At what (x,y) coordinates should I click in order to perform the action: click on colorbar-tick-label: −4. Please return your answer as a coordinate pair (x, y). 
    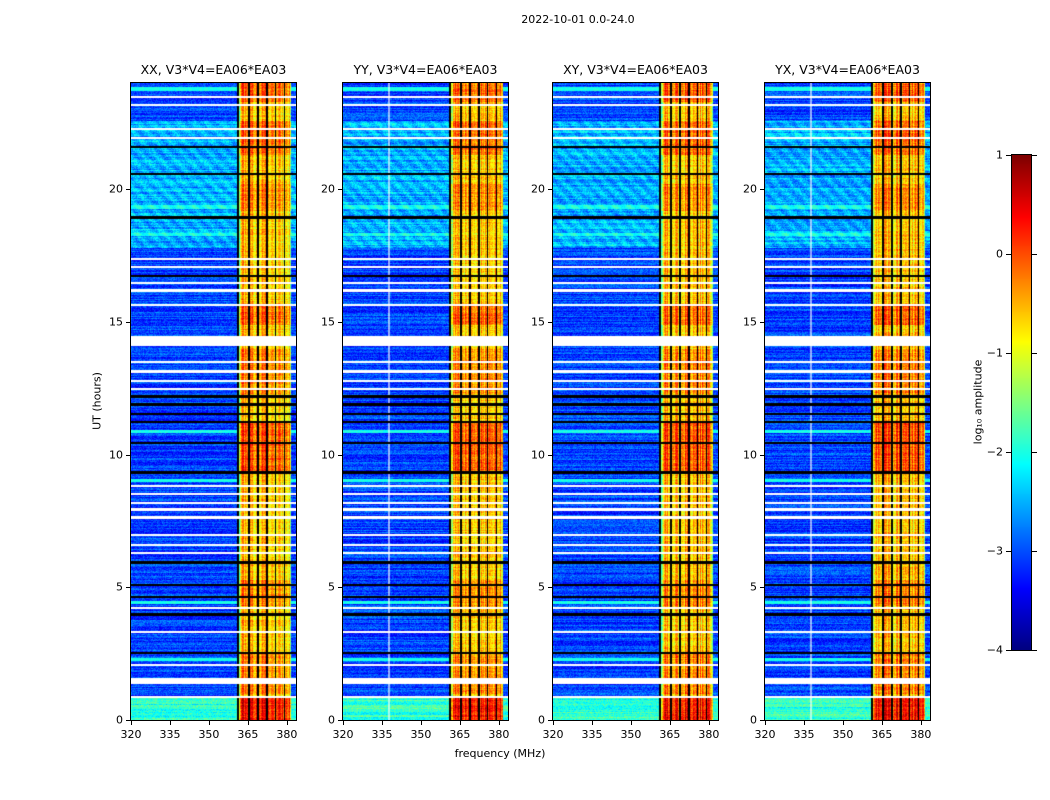
    Looking at the image, I should click on (994, 650).